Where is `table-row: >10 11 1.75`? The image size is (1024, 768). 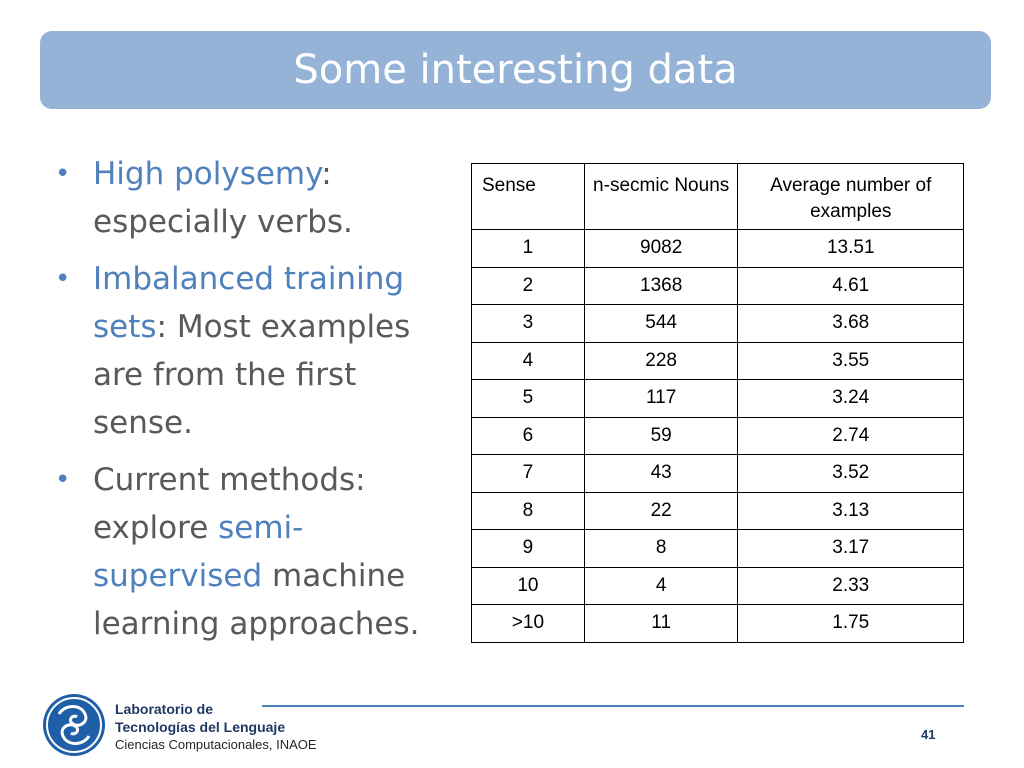
table-row: >10 11 1.75 is located at coordinates (717, 623).